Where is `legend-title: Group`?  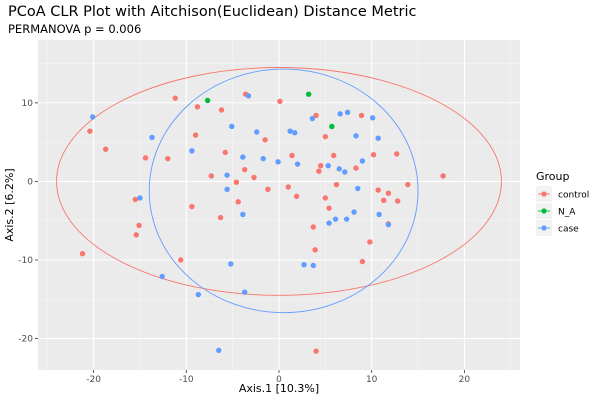 legend-title: Group is located at coordinates (553, 176).